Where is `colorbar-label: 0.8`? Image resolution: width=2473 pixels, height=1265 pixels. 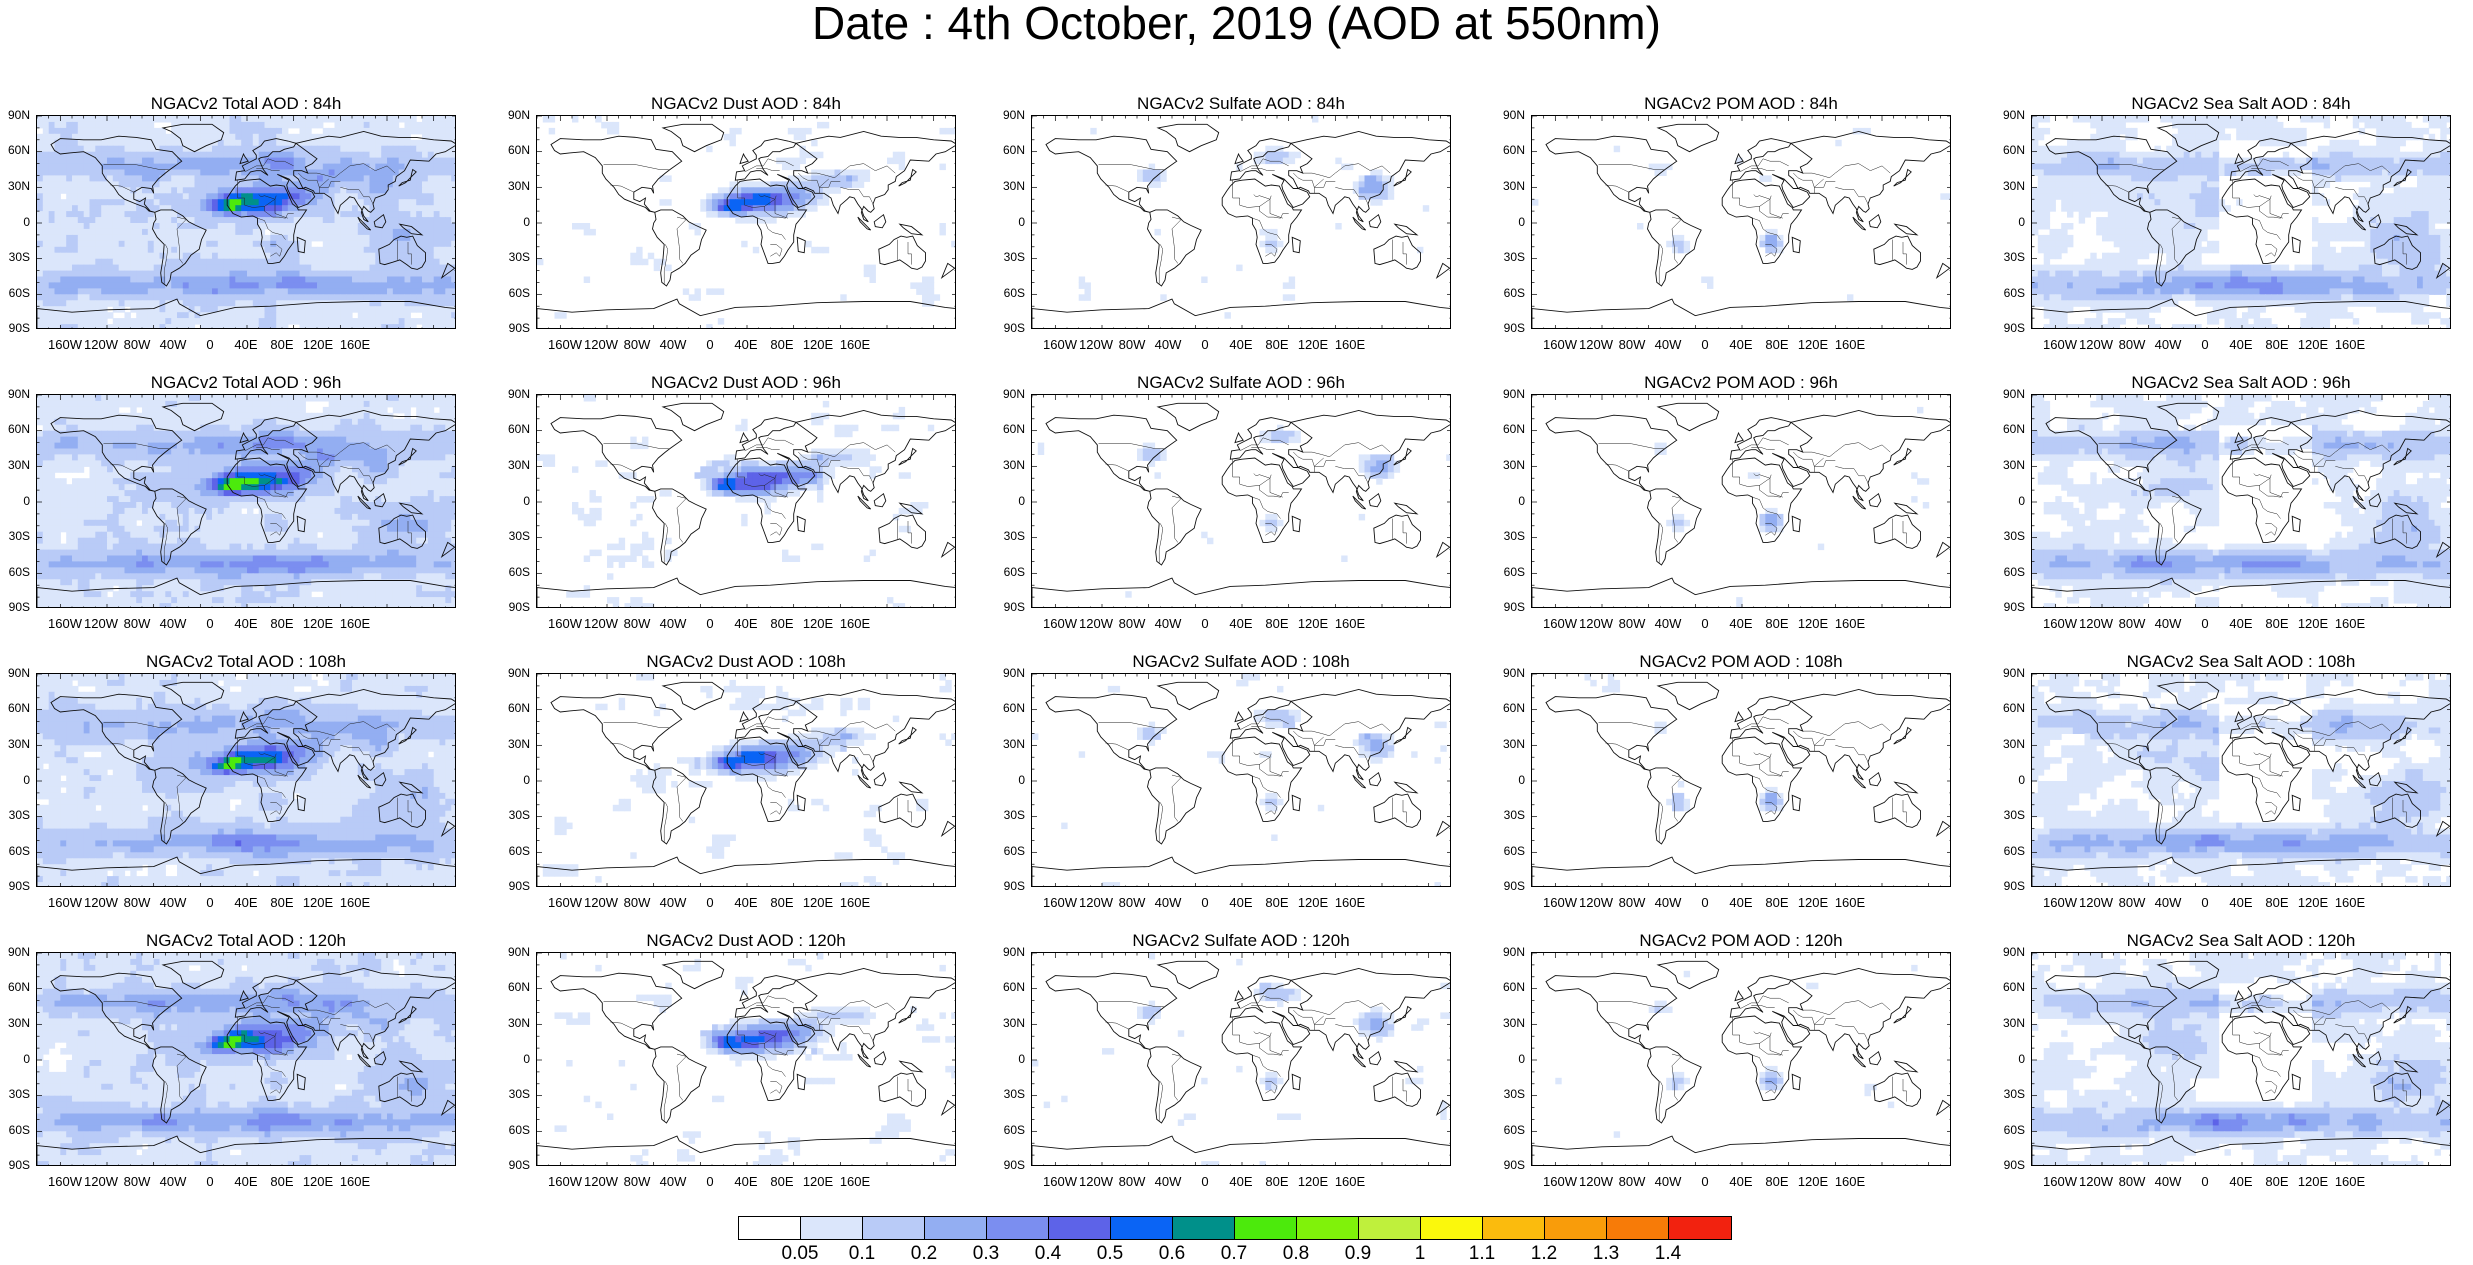
colorbar-label: 0.8 is located at coordinates (1296, 1254).